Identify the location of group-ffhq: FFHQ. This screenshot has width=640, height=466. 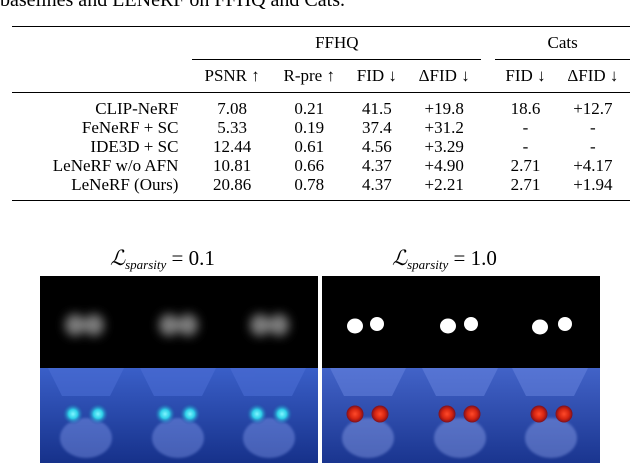
(337, 43).